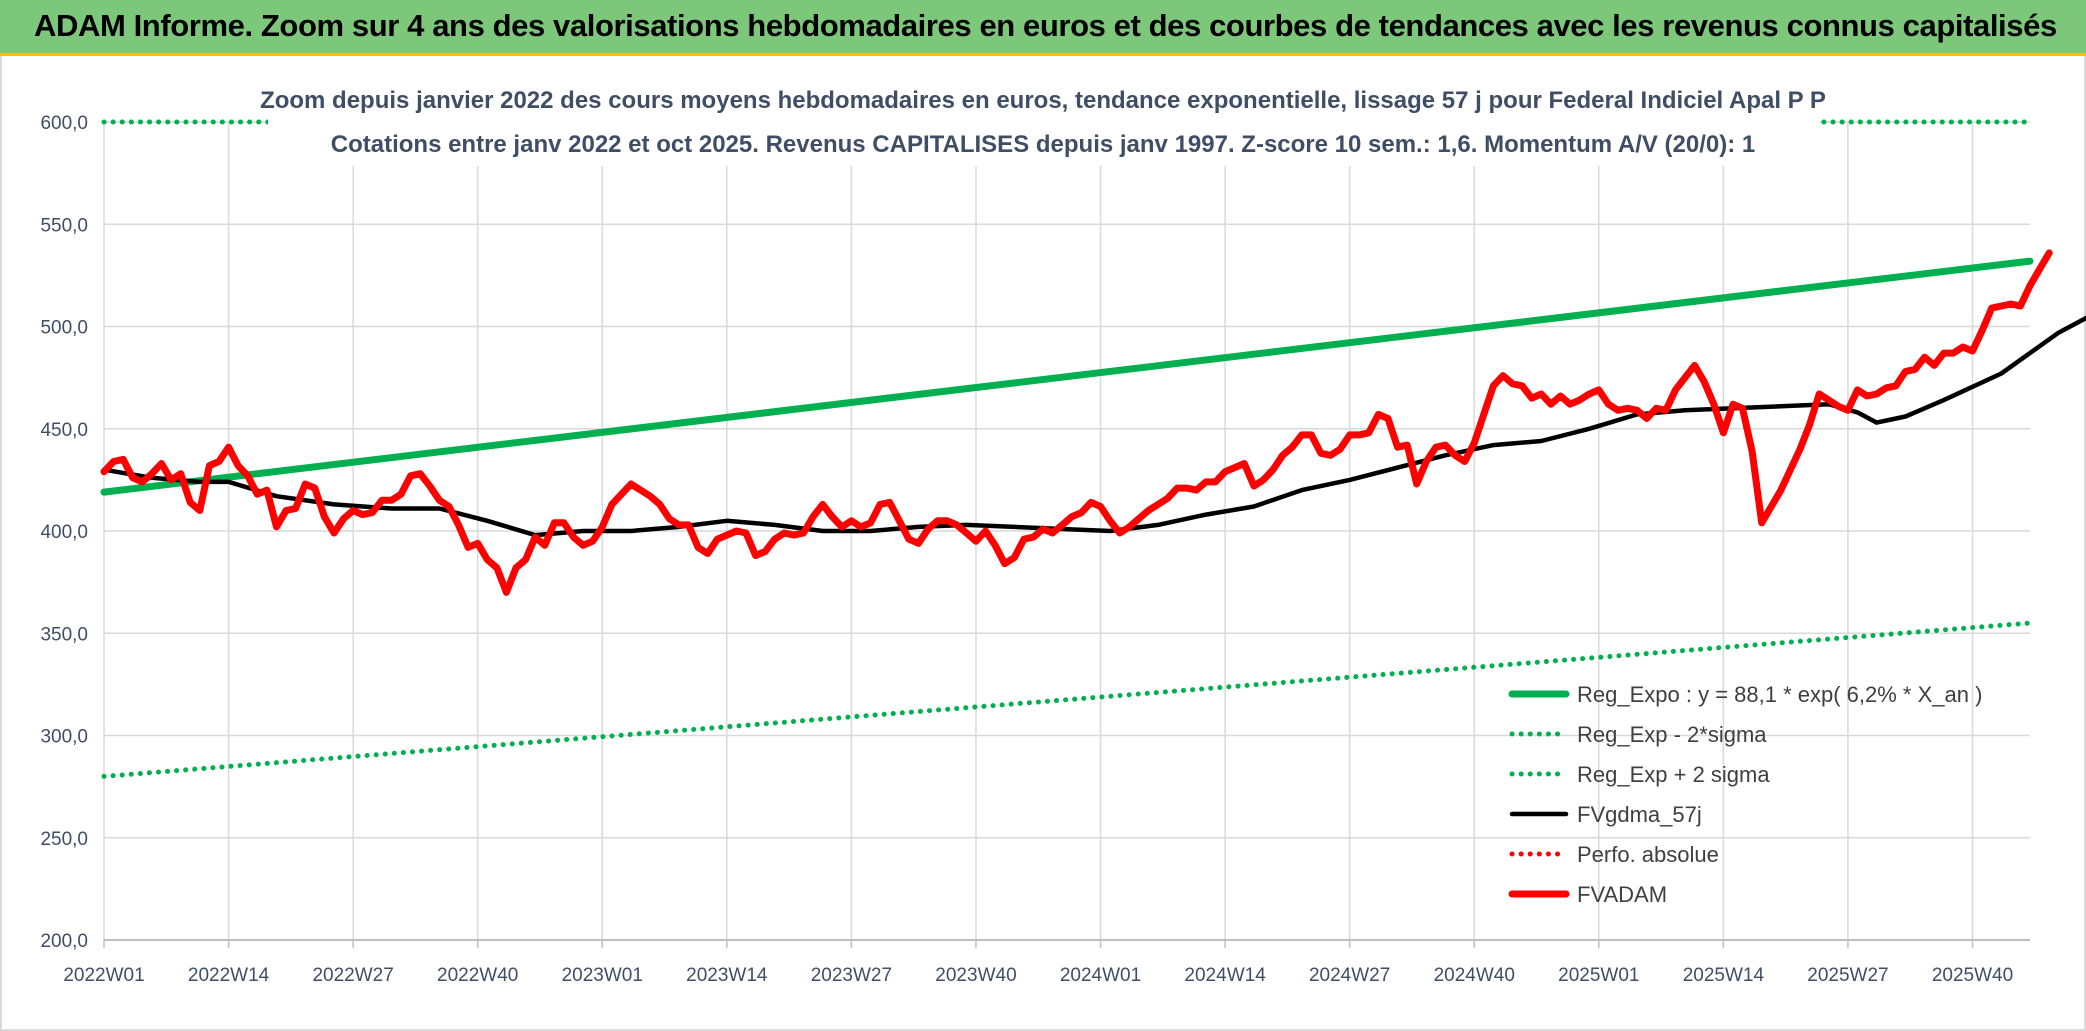  Describe the element at coordinates (1648, 854) in the screenshot. I see `legend-label: Perfo. absolue` at that location.